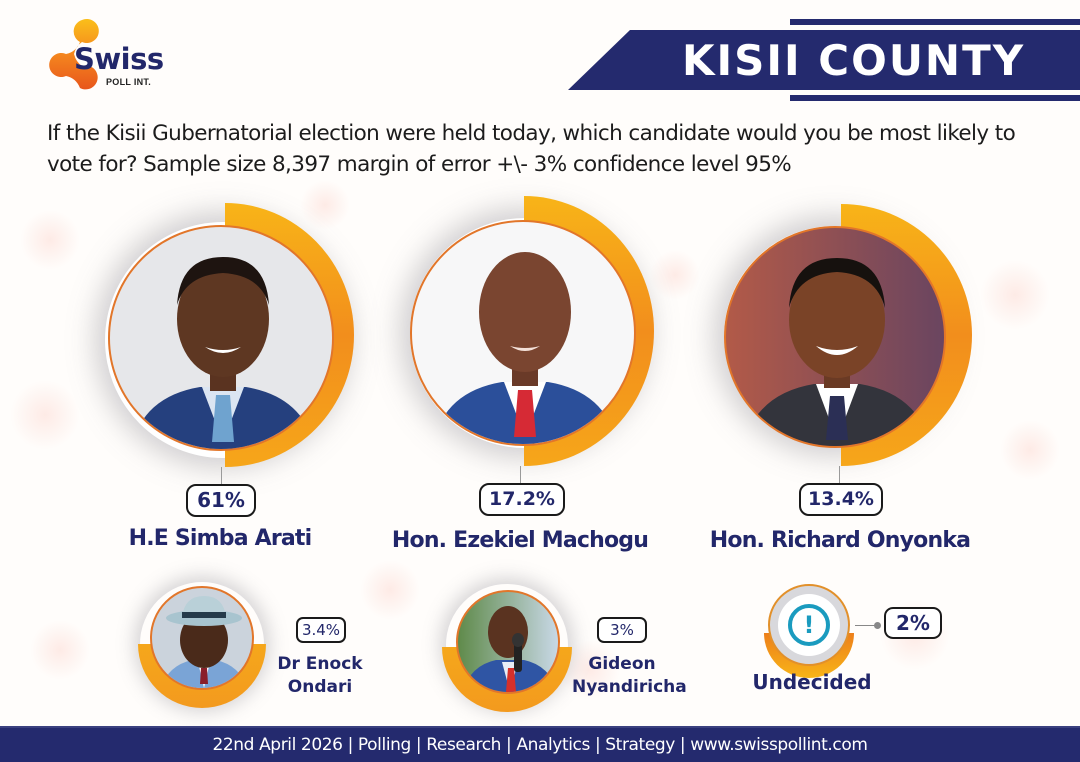 This screenshot has width=1080, height=762. Describe the element at coordinates (622, 630) in the screenshot. I see `vote-share-badge: 3%` at that location.